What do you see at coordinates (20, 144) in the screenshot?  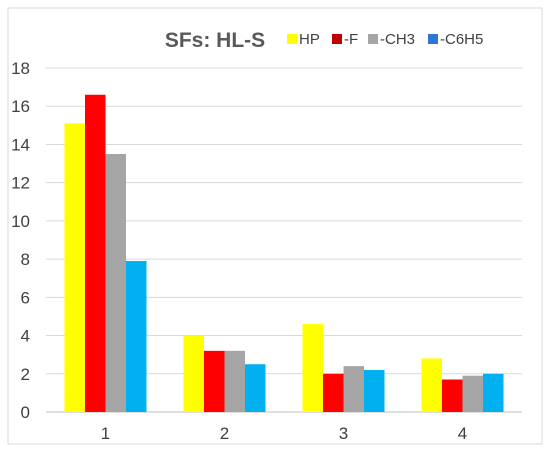 I see `y-tick-label: 14` at bounding box center [20, 144].